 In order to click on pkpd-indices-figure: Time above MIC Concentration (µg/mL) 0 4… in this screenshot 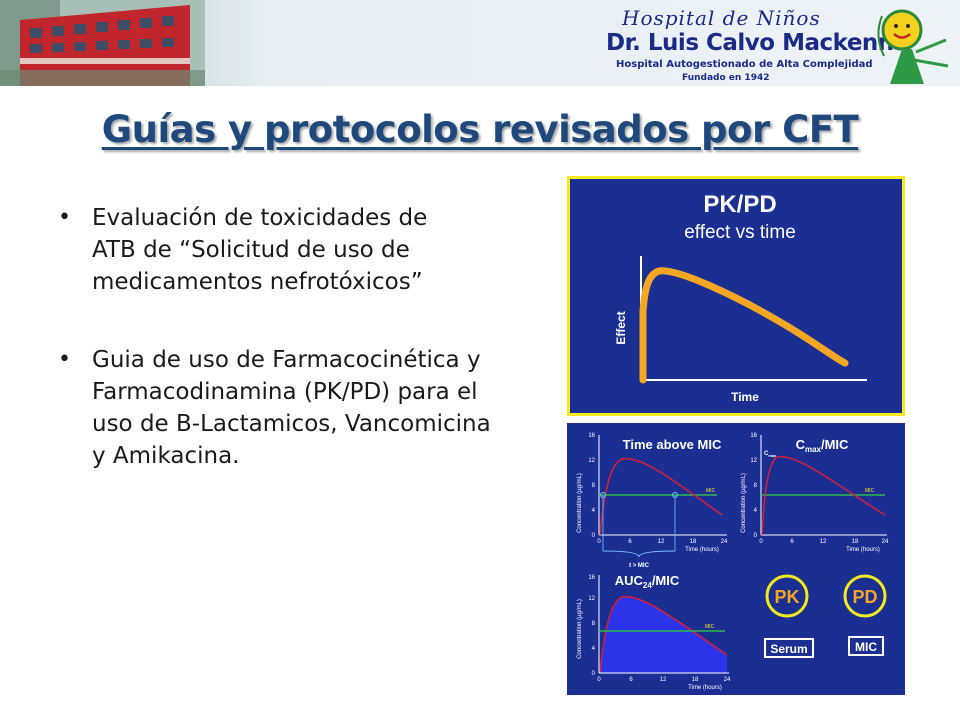, I will do `click(736, 559)`.